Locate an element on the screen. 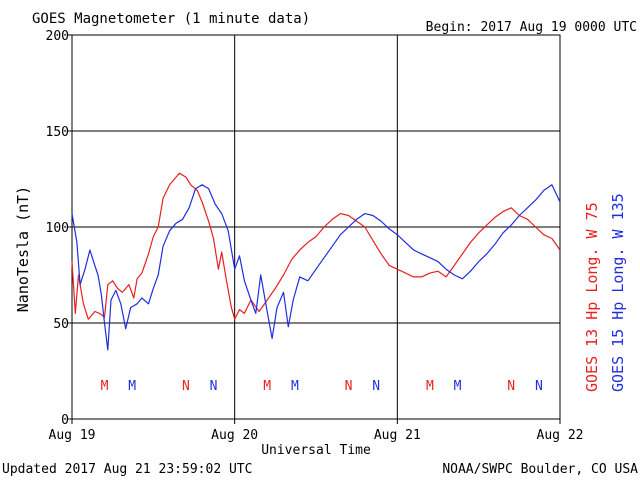 The image size is (640, 480). x-axis-label: Universal Time is located at coordinates (316, 450).